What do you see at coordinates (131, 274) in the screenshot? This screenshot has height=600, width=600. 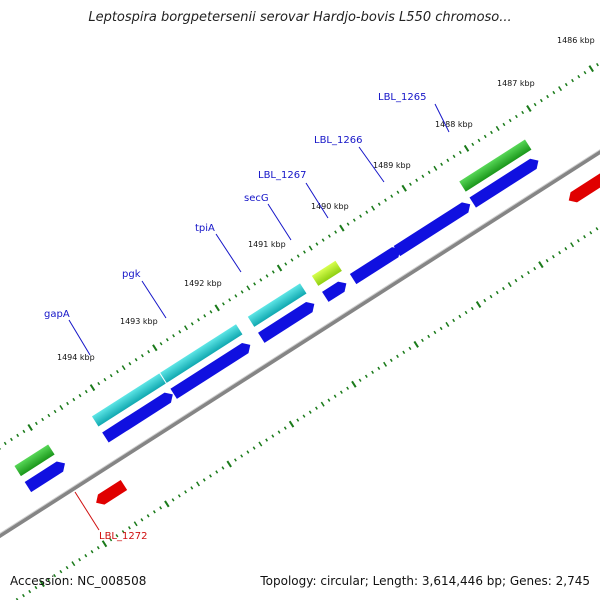 I see `gene-label: pgk` at bounding box center [131, 274].